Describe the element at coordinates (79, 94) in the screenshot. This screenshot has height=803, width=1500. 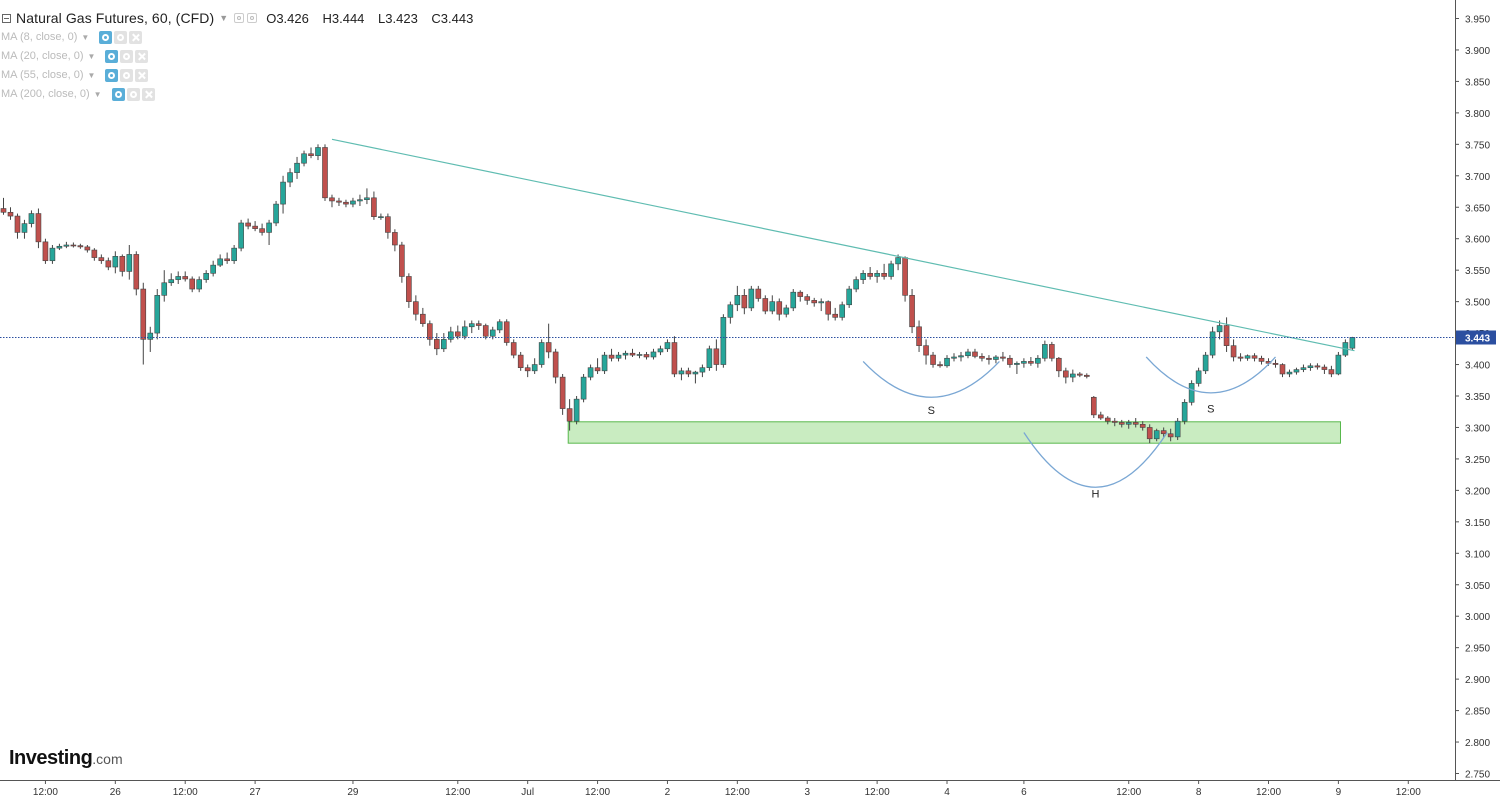
I see `indicator-row: MA (200, close, 0) ▼` at that location.